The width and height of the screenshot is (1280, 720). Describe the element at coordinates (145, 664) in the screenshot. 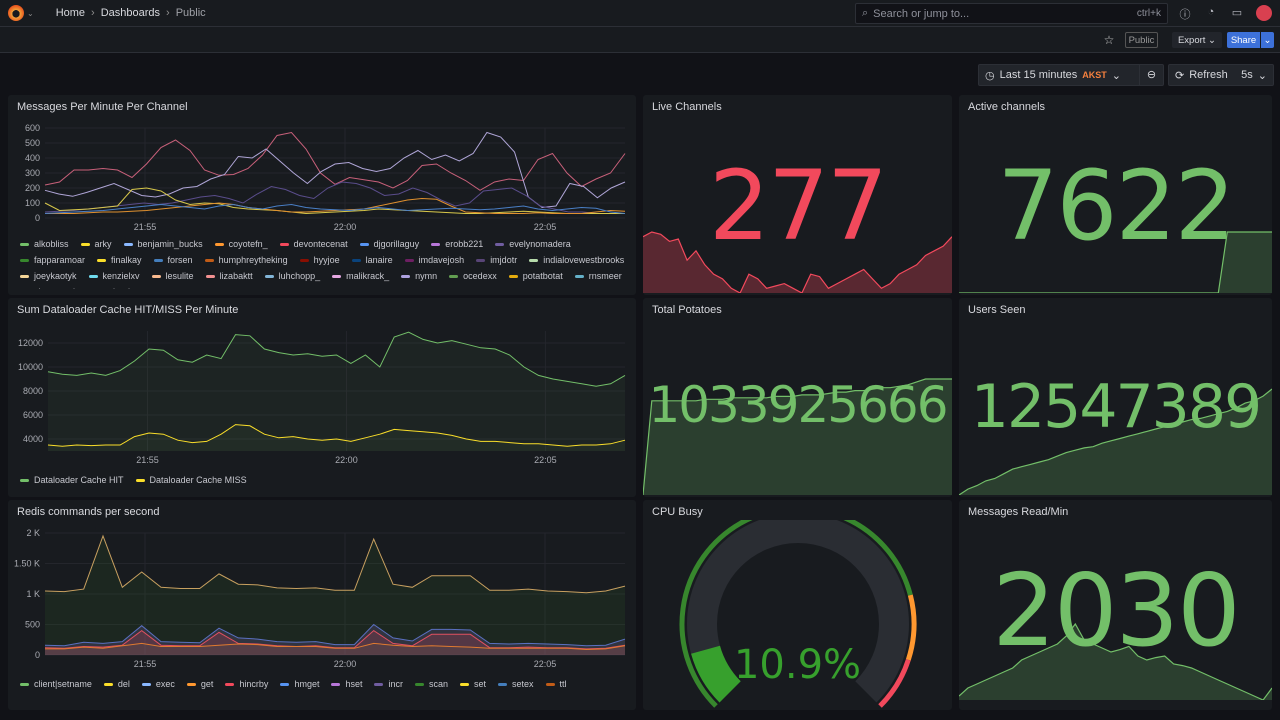

I see `x-tick-label: 21:55` at that location.